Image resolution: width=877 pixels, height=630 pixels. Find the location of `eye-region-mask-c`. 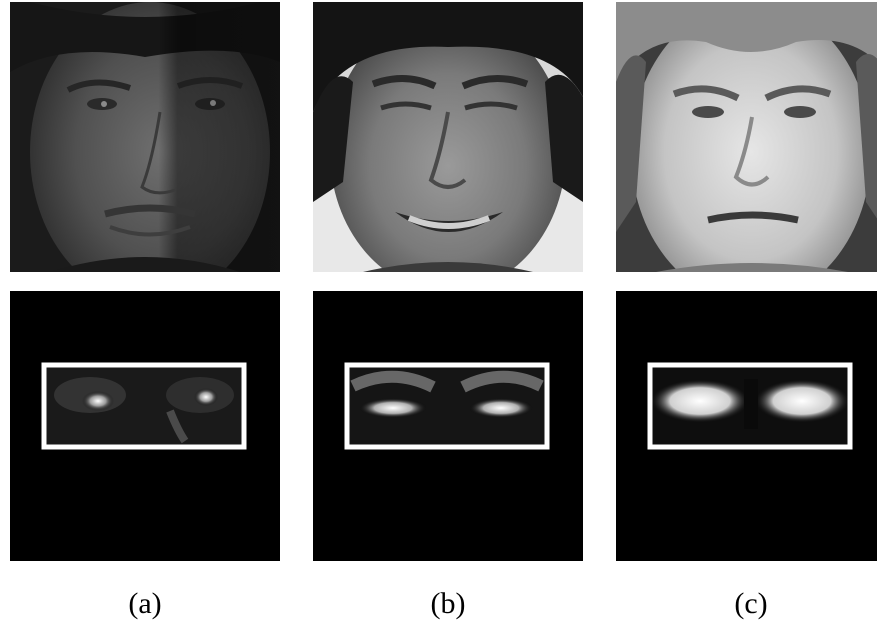

eye-region-mask-c is located at coordinates (746, 426).